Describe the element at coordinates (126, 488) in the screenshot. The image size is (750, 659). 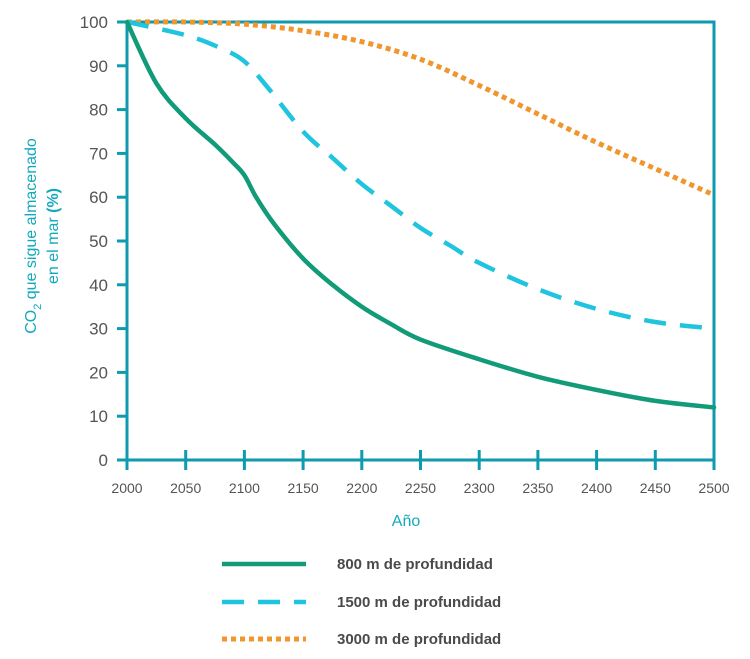
I see `x-tick-label: 2000` at that location.